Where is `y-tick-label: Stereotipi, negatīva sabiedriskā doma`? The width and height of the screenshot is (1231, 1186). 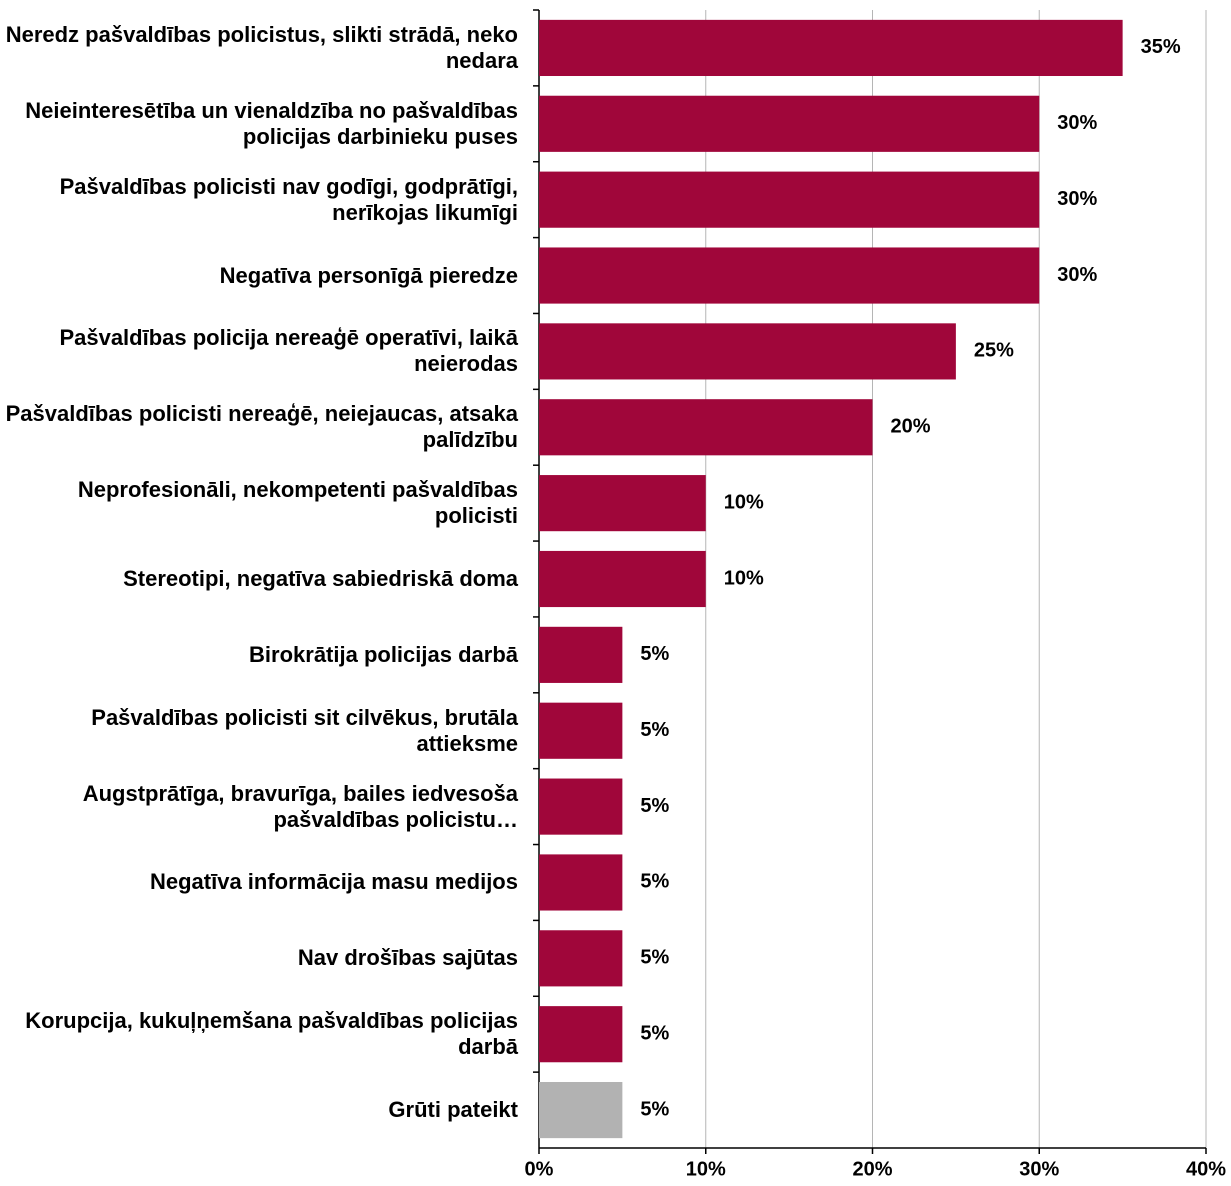 y-tick-label: Stereotipi, negatīva sabiedriskā doma is located at coordinates (320, 578).